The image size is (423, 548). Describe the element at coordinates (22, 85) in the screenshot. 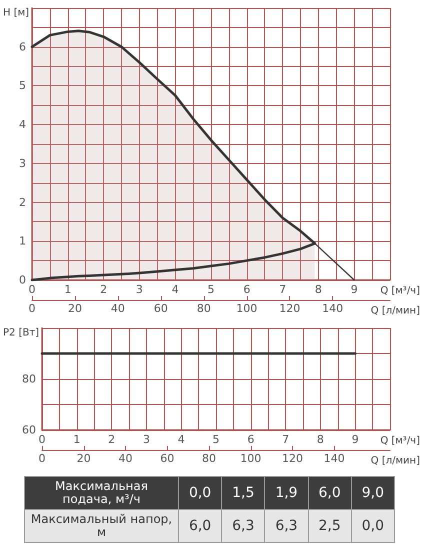

I see `y-tick-label: 5` at that location.